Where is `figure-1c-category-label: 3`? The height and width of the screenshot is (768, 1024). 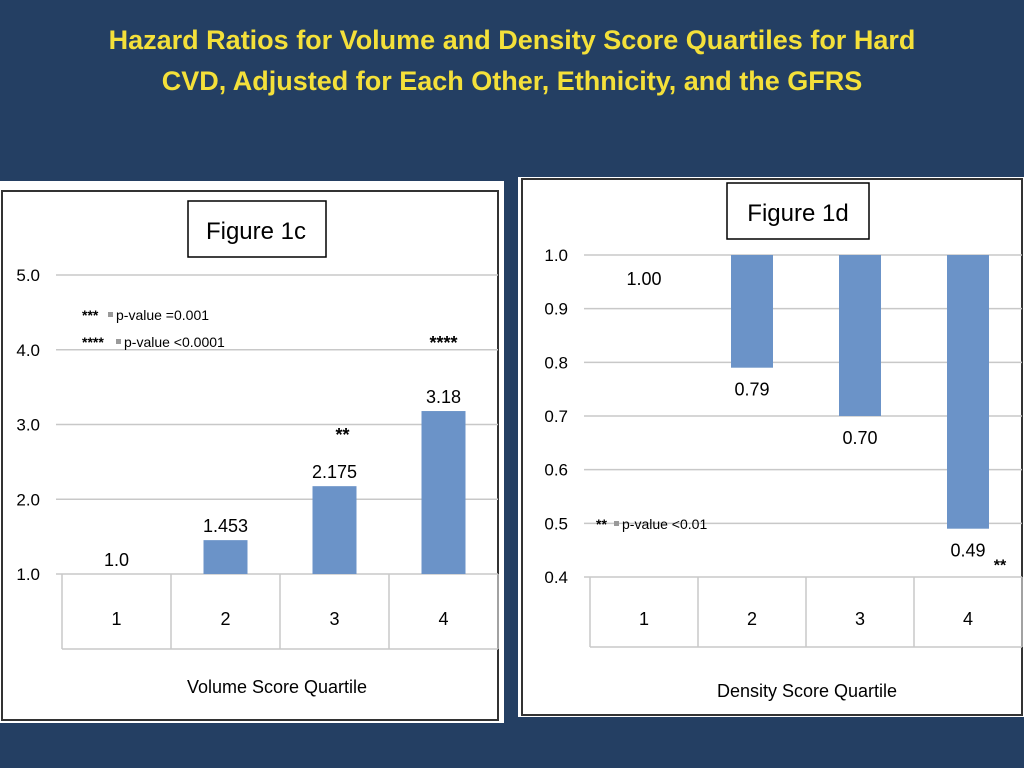 figure-1c-category-label: 3 is located at coordinates (334, 619).